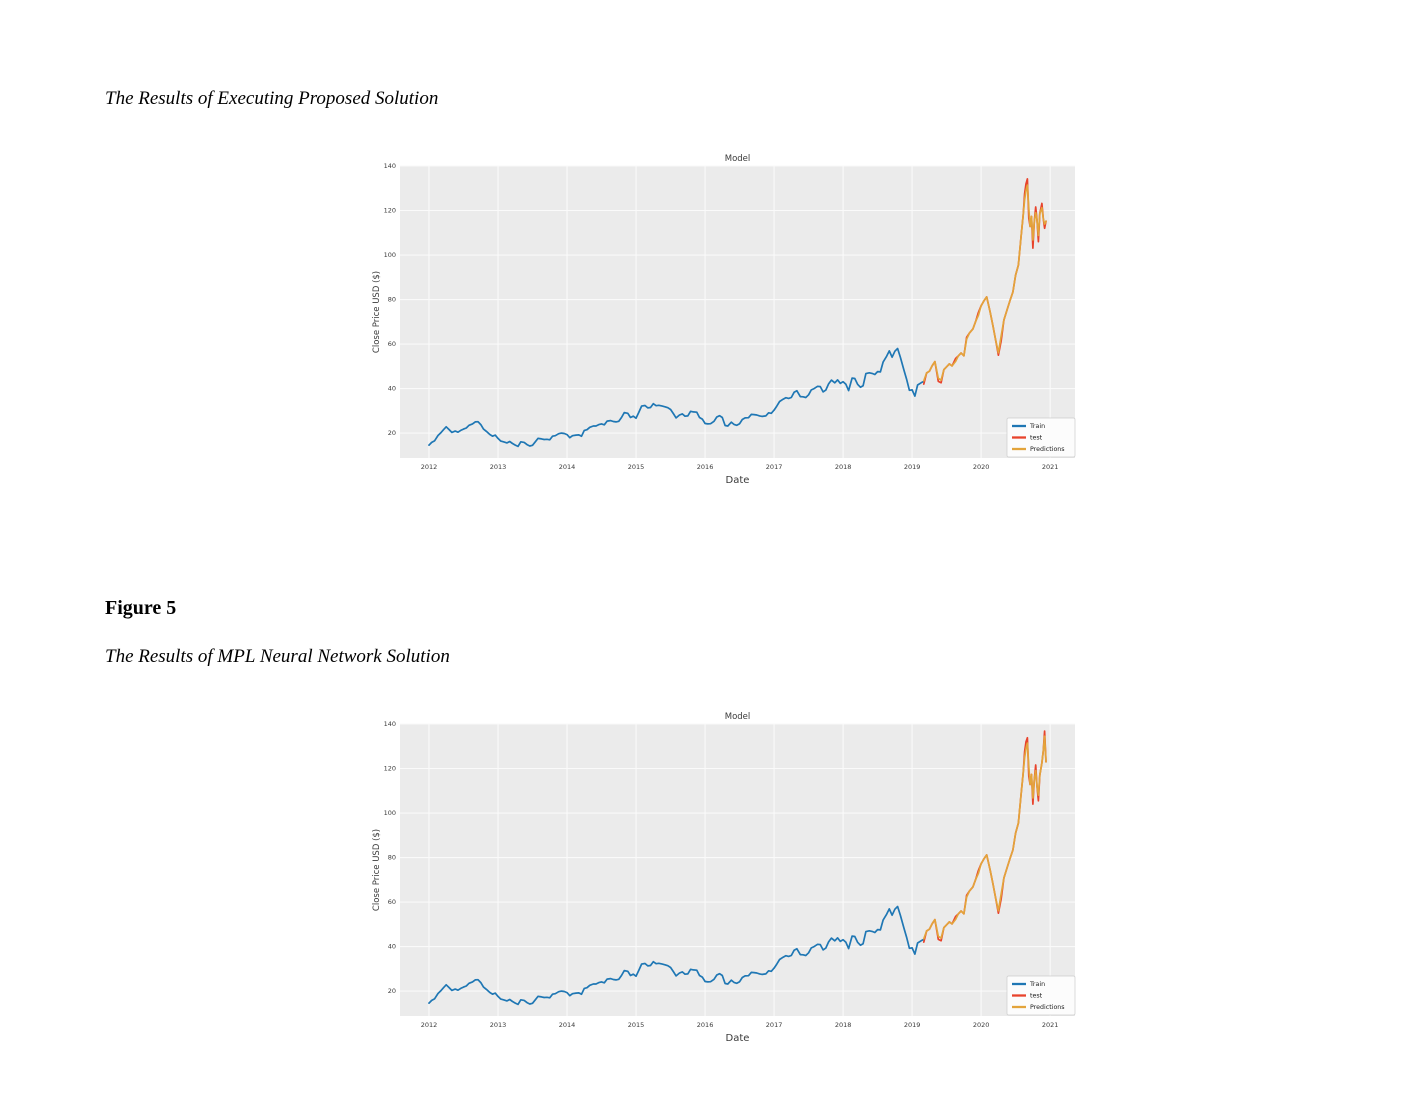  What do you see at coordinates (141, 608) in the screenshot?
I see `figure5-label: Figure 5` at bounding box center [141, 608].